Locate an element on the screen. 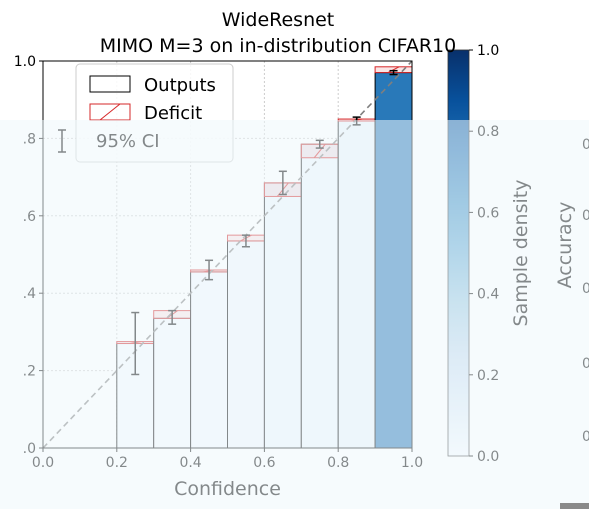 The height and width of the screenshot is (513, 589). legend-outputs-label: Outputs is located at coordinates (180, 85).